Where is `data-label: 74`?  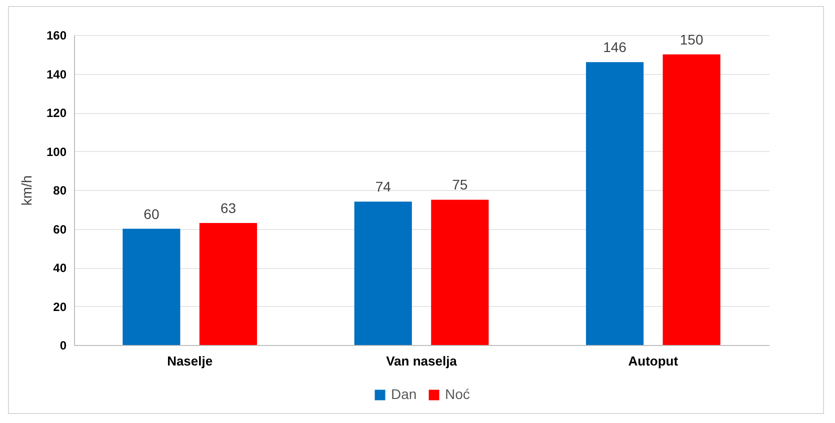
data-label: 74 is located at coordinates (383, 186).